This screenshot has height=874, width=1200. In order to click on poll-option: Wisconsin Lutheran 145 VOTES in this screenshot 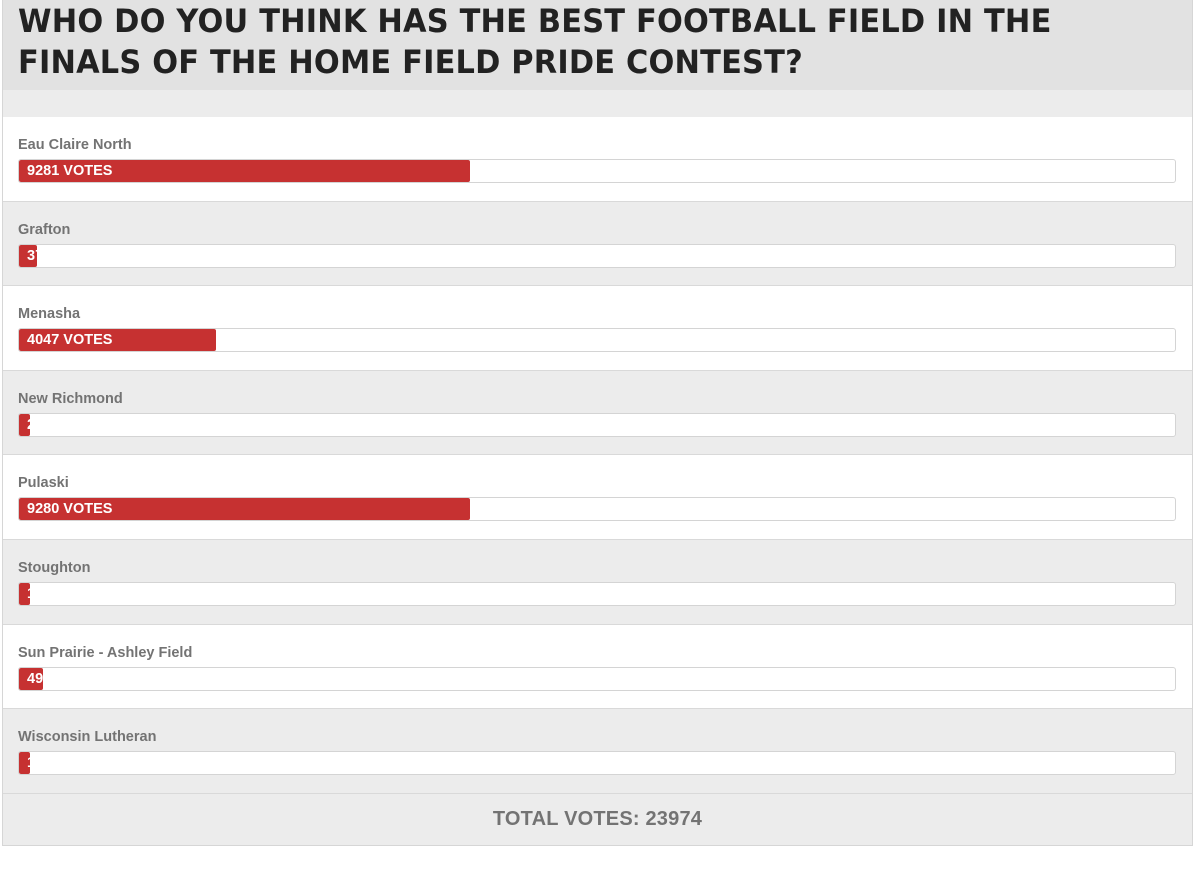, I will do `click(597, 751)`.